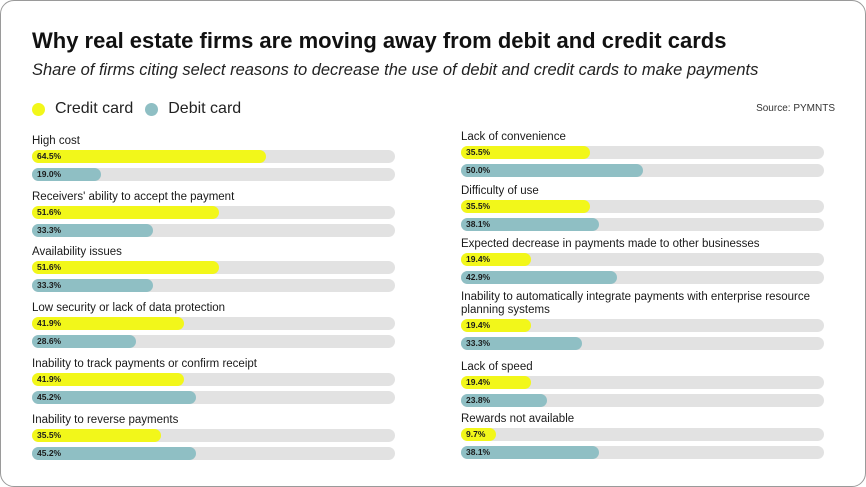 The image size is (866, 487). I want to click on data-label-credit-7: 35.5%, so click(478, 206).